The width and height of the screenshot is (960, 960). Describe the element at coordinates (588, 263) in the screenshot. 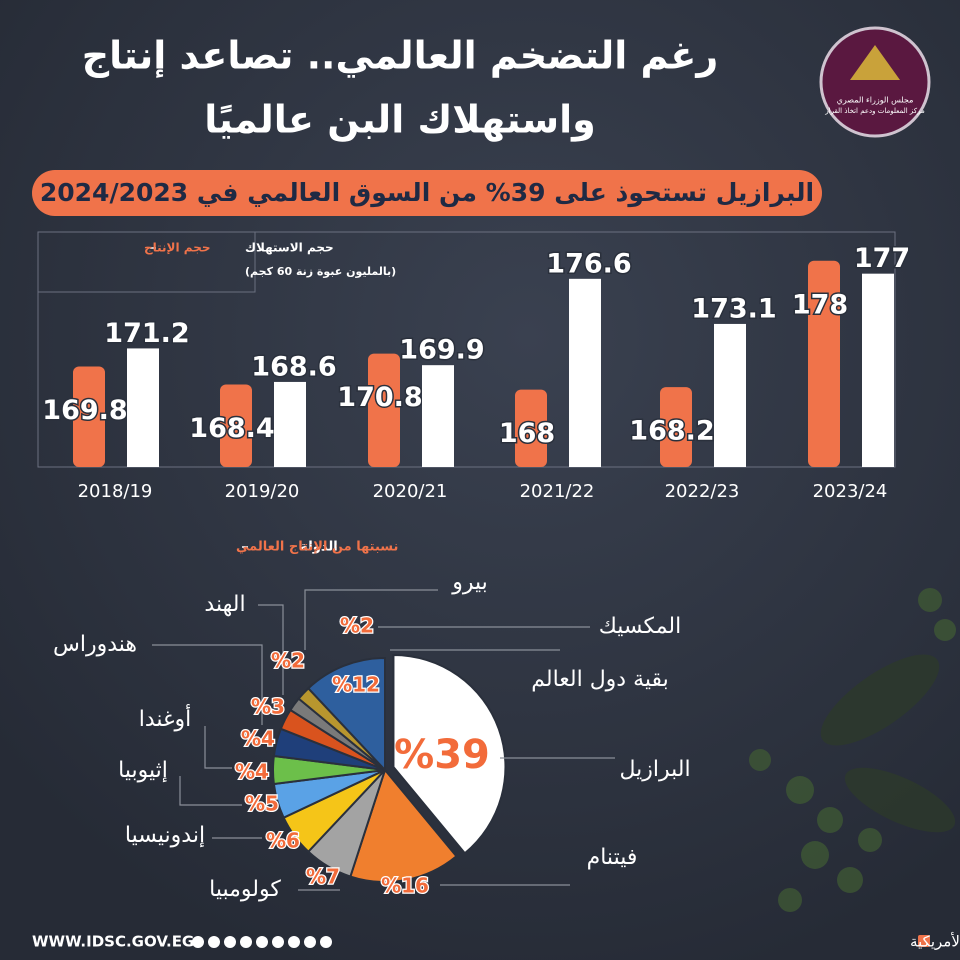

I see `value-label: 176.6` at that location.